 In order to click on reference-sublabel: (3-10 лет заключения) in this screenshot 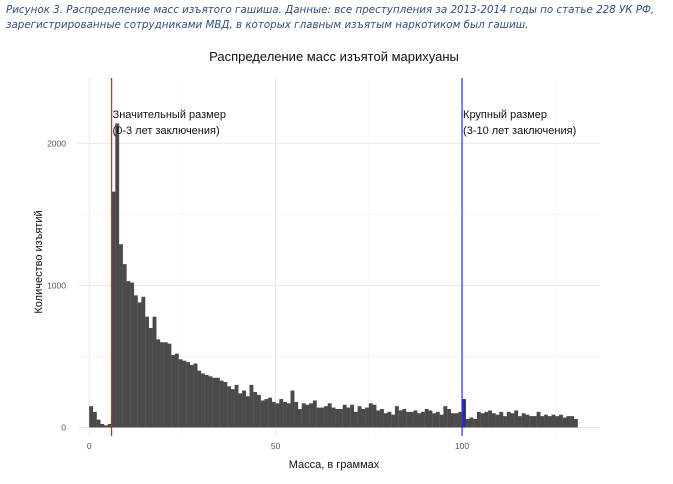, I will do `click(519, 131)`.